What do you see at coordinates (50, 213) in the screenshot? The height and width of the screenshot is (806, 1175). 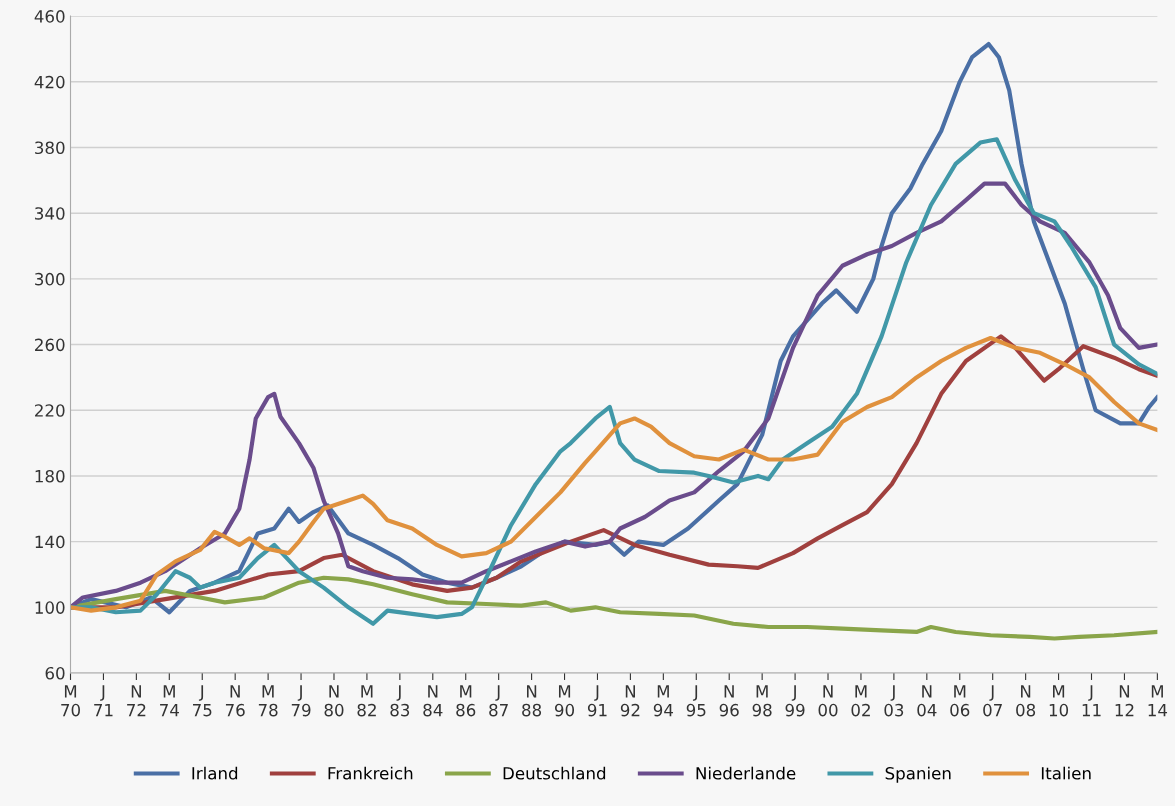 I see `y-tick-label: 340` at bounding box center [50, 213].